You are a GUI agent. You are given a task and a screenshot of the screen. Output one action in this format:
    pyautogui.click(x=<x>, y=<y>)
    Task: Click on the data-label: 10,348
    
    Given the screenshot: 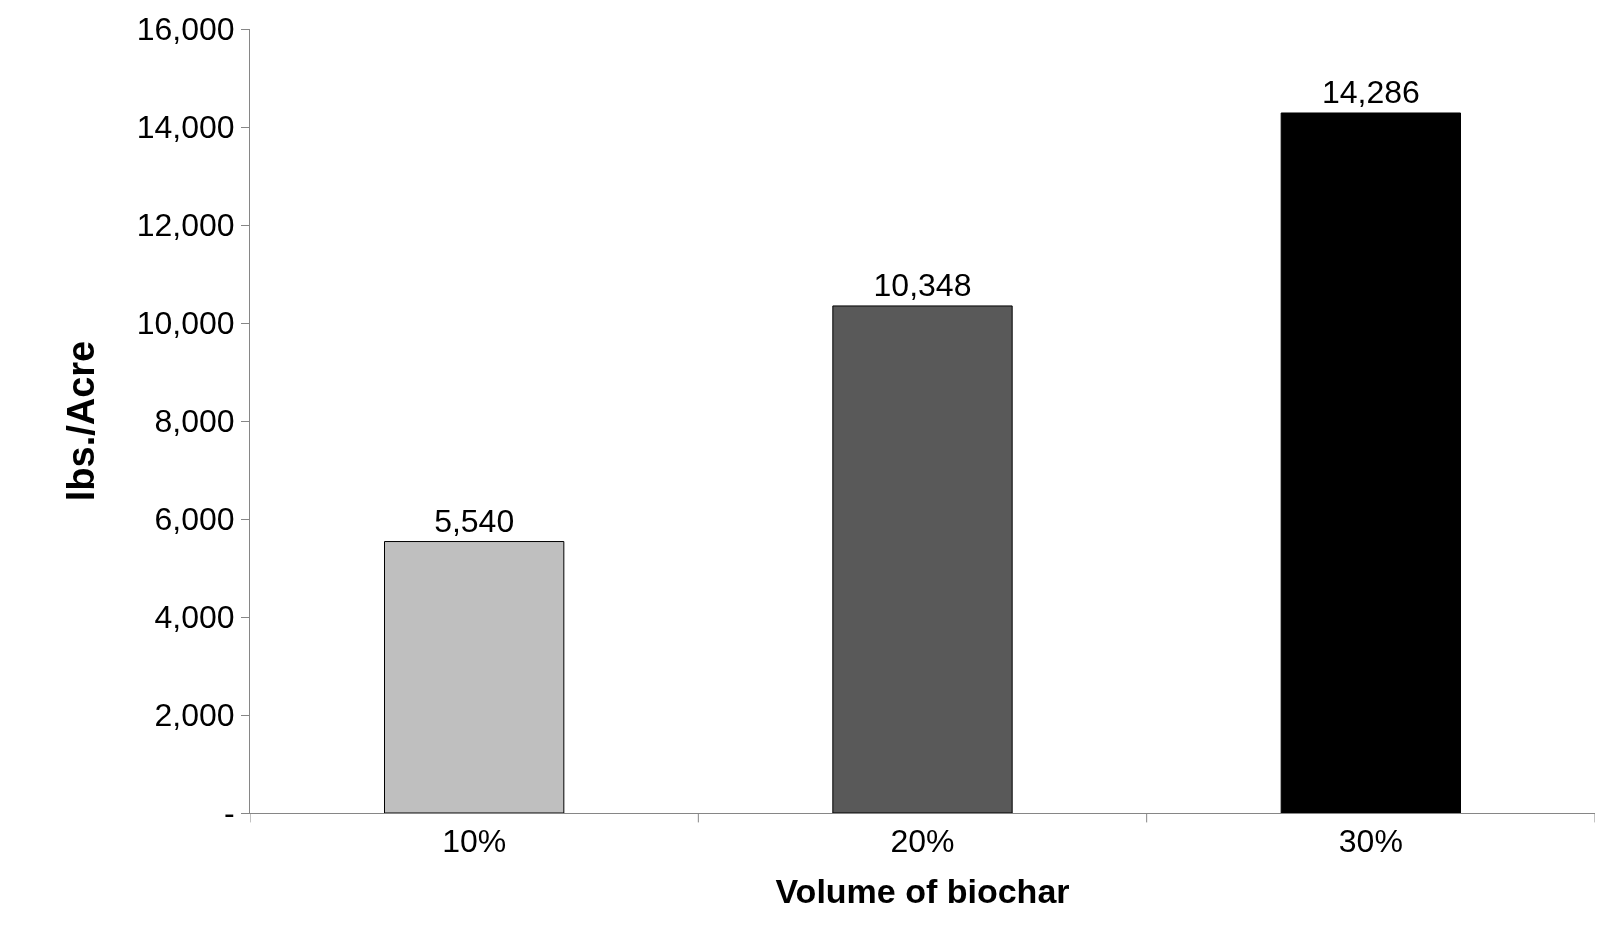 What is the action you would take?
    pyautogui.click(x=922, y=284)
    